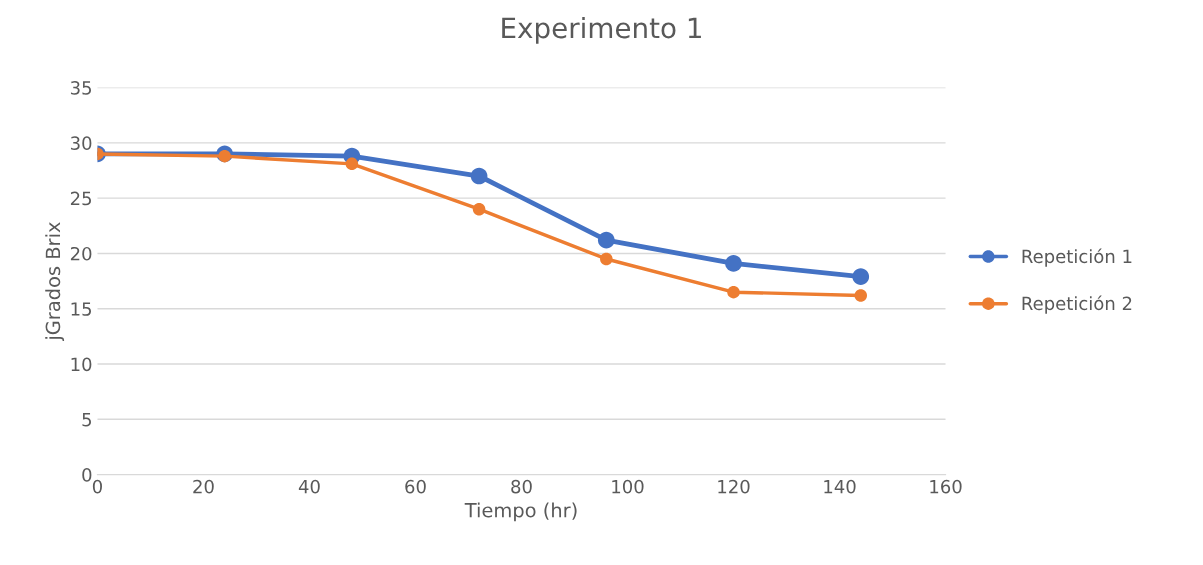  I want to click on legend-label: Repetición 2, so click(1077, 304).